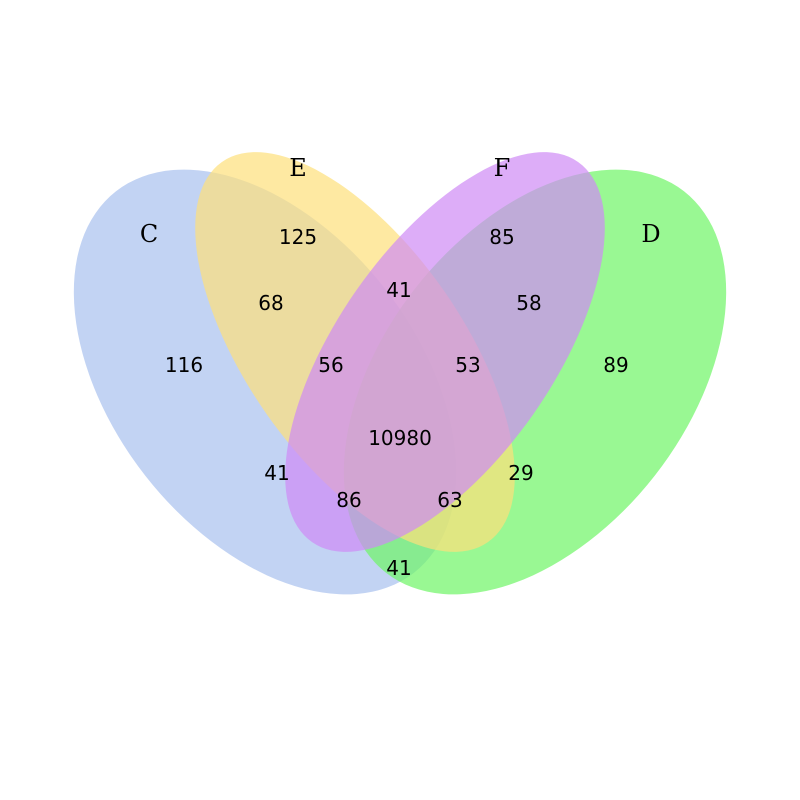 The width and height of the screenshot is (800, 800). Describe the element at coordinates (528, 303) in the screenshot. I see `region-f-d: 58` at that location.